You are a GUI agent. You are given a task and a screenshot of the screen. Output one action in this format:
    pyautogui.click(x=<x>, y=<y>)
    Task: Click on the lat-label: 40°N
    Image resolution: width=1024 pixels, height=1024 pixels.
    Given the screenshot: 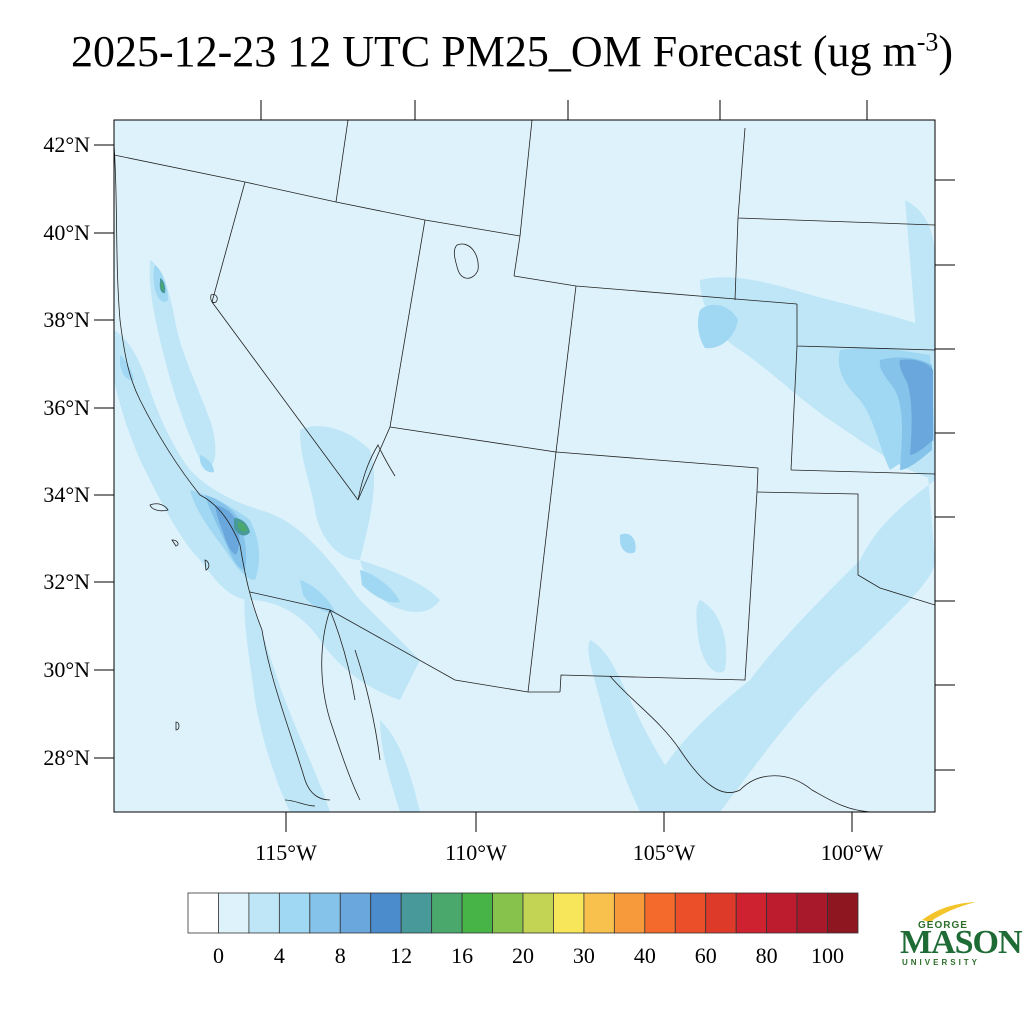 What is the action you would take?
    pyautogui.click(x=66, y=232)
    